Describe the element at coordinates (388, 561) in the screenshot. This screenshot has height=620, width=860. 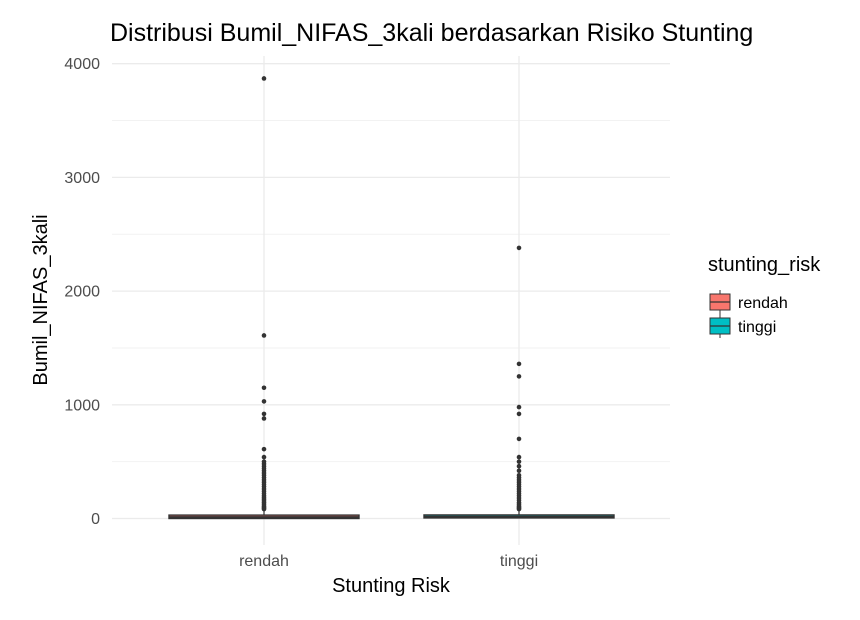
I see `x-axis: rendah tinggi` at that location.